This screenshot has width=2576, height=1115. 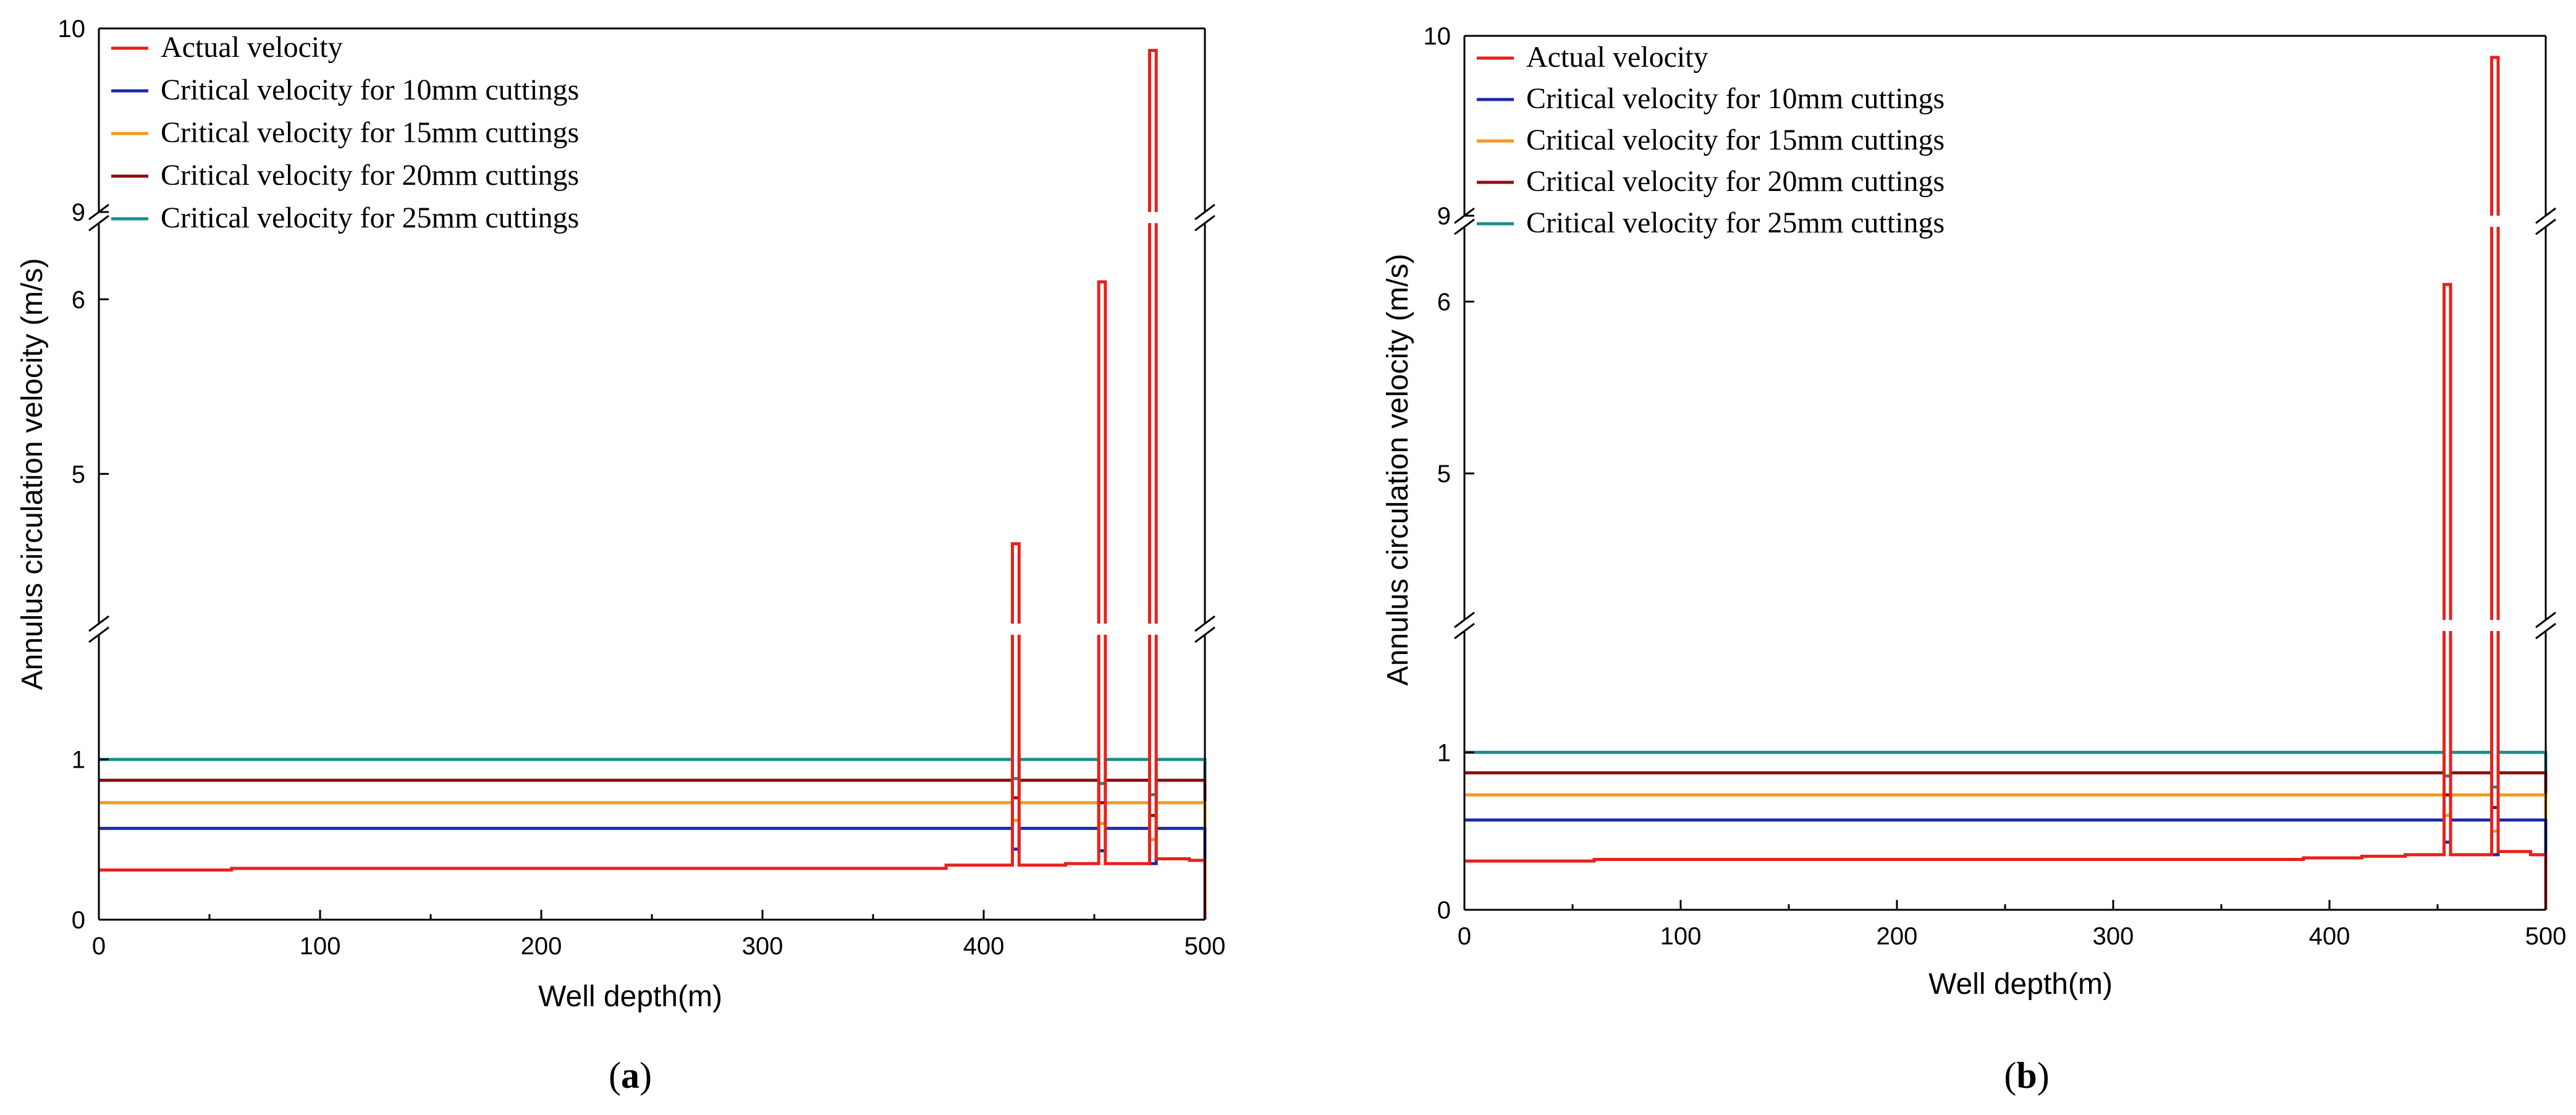 I want to click on y-tick-label-b-9: 9, so click(x=1444, y=216).